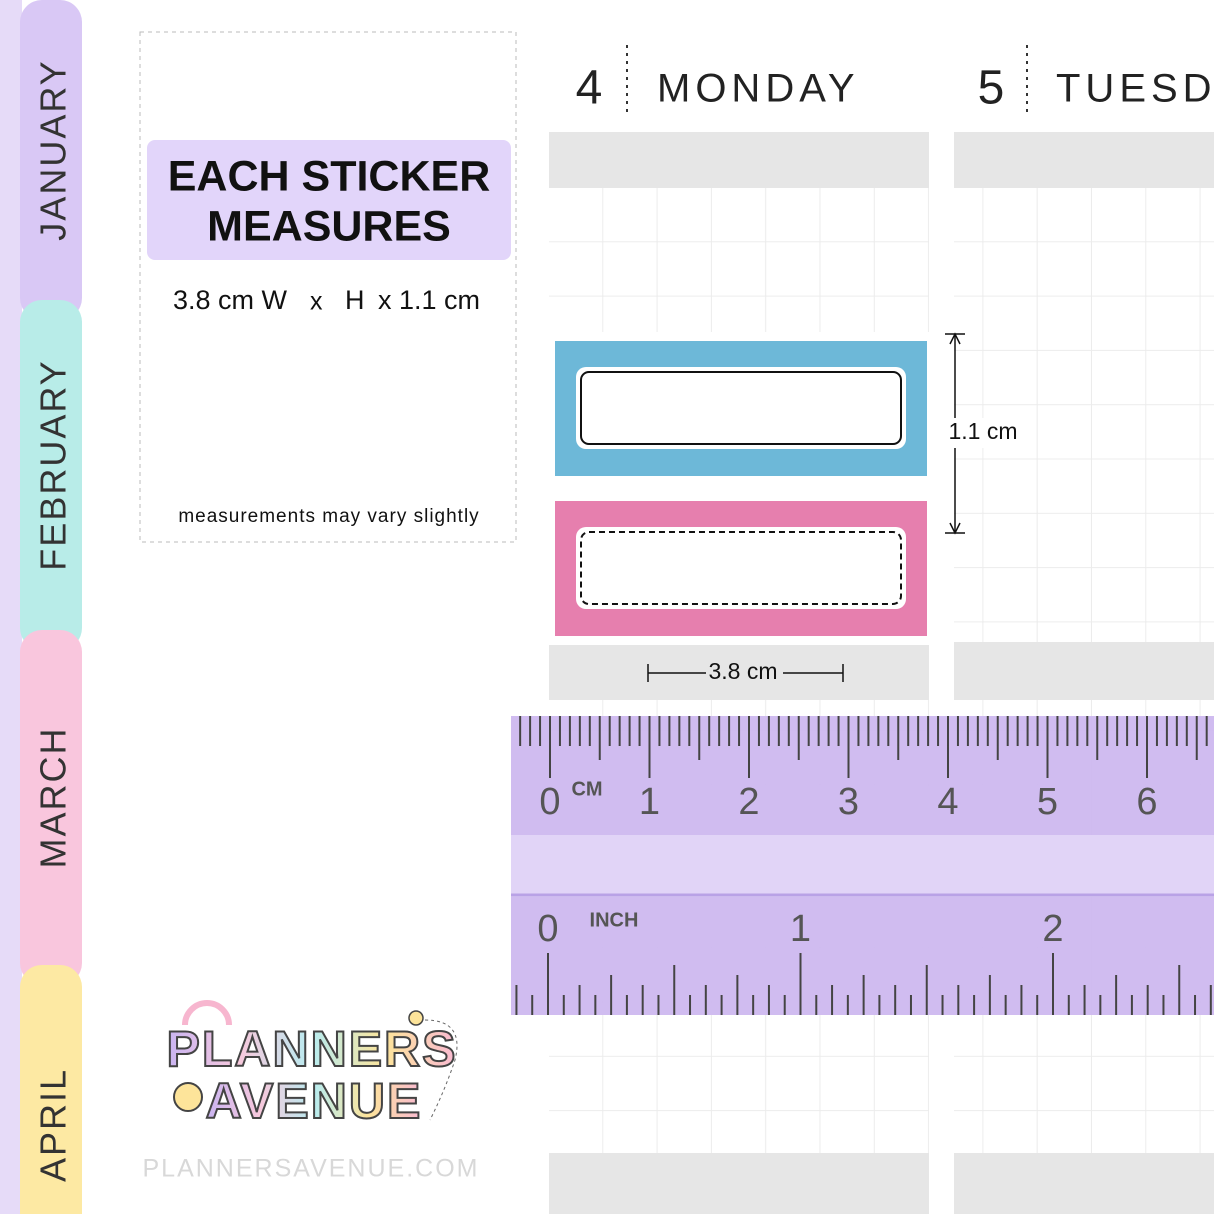 The width and height of the screenshot is (1214, 1214). What do you see at coordinates (589, 88) in the screenshot?
I see `day-number: 4` at bounding box center [589, 88].